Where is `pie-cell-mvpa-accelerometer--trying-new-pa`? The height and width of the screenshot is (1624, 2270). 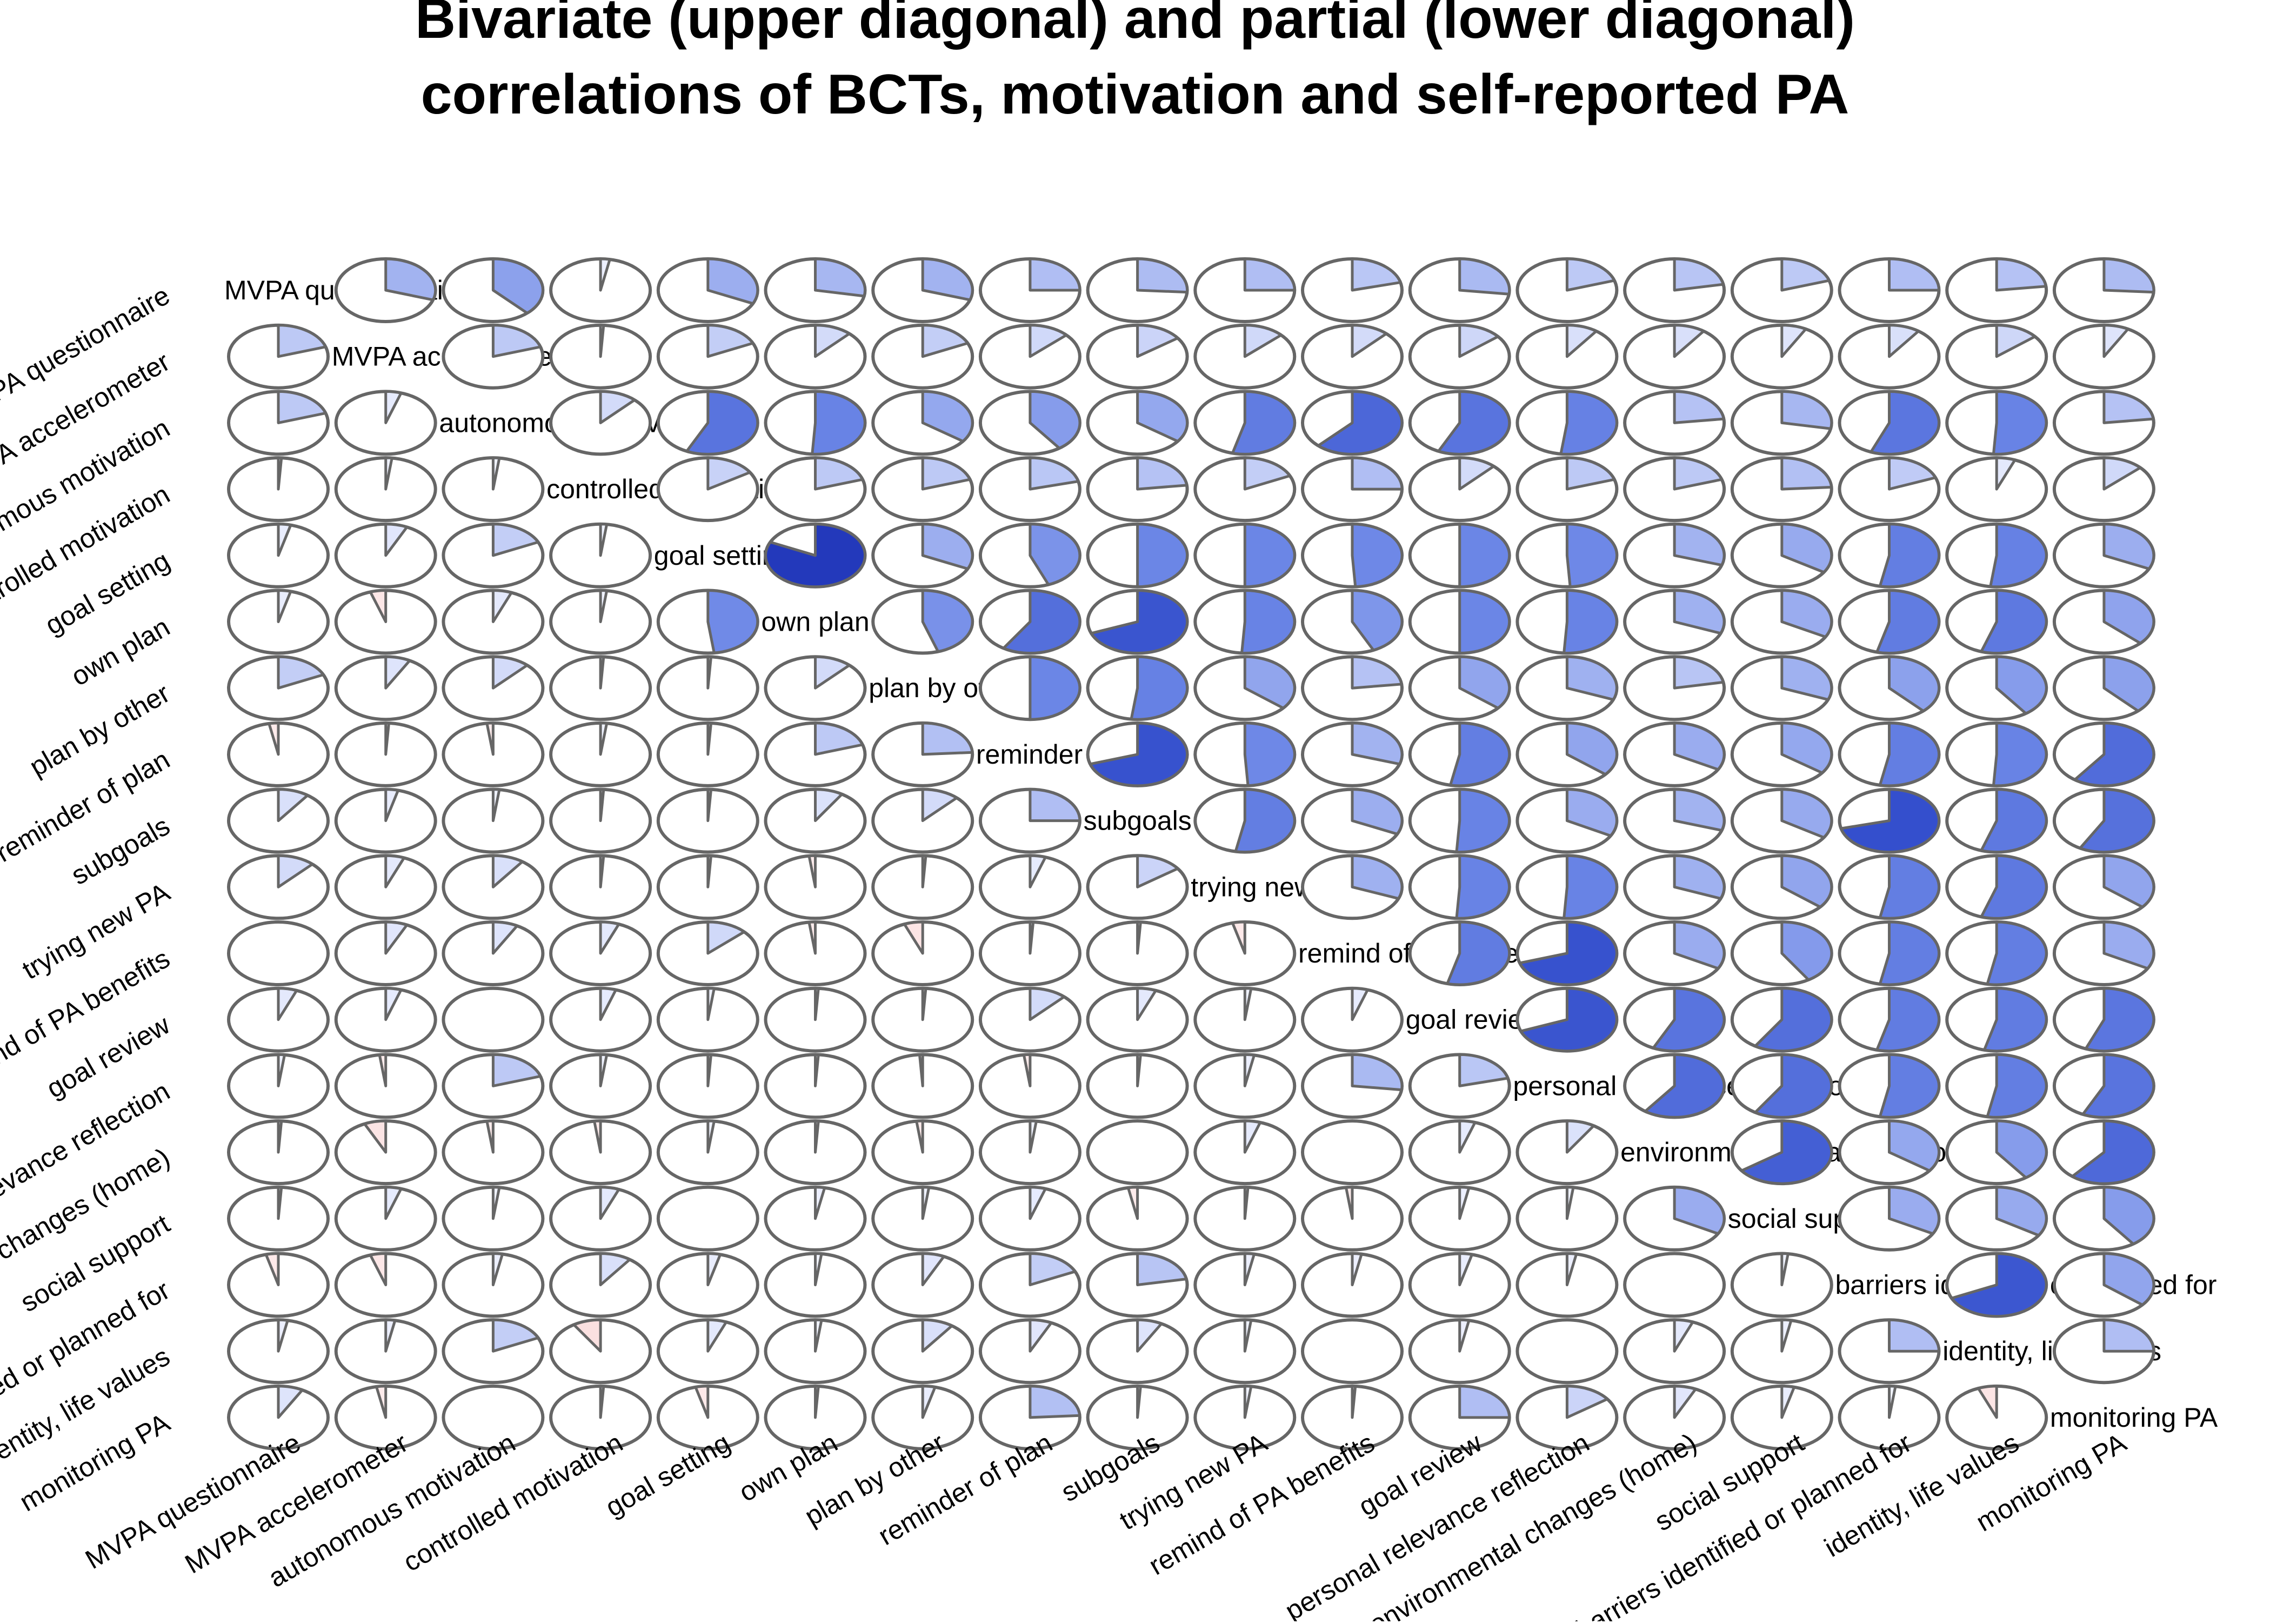 pie-cell-mvpa-accelerometer--trying-new-pa is located at coordinates (1245, 357).